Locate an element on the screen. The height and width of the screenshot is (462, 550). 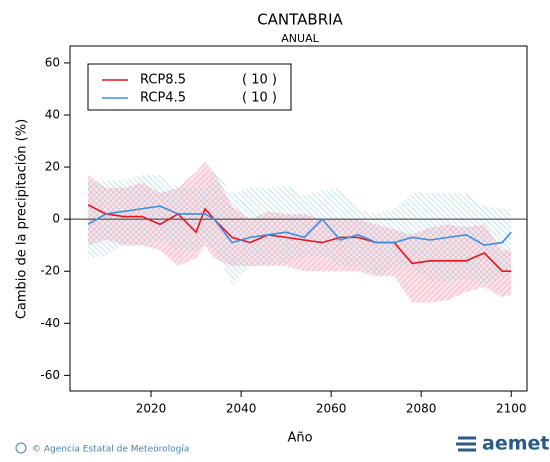
y-tick-label: -40 is located at coordinates (50, 323).